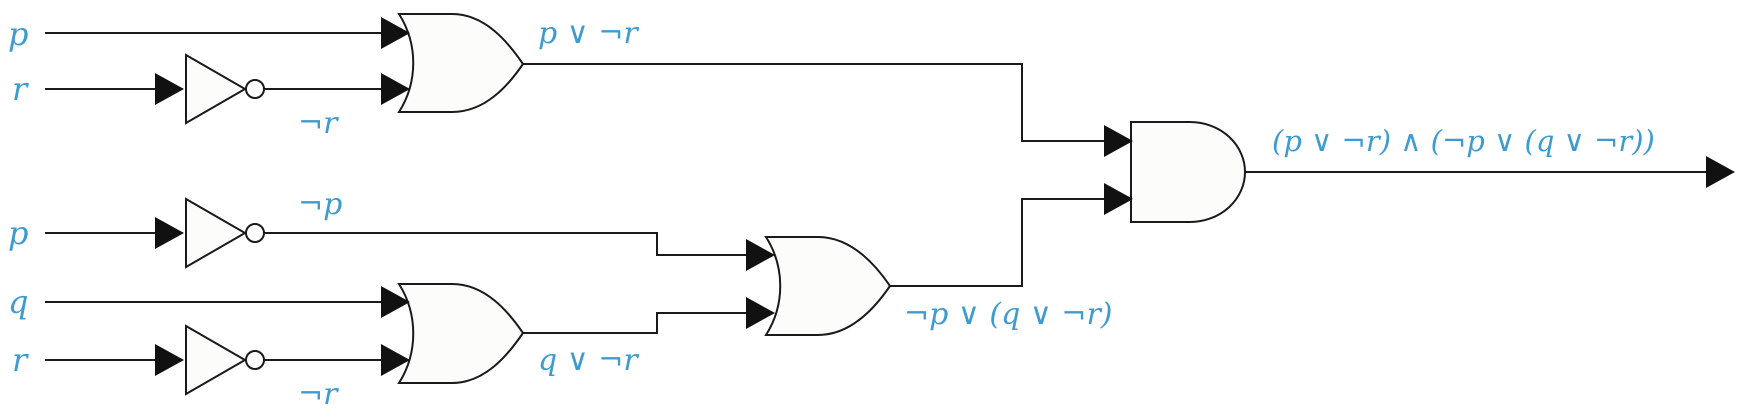  What do you see at coordinates (1188, 172) in the screenshot?
I see `and-gate-final` at bounding box center [1188, 172].